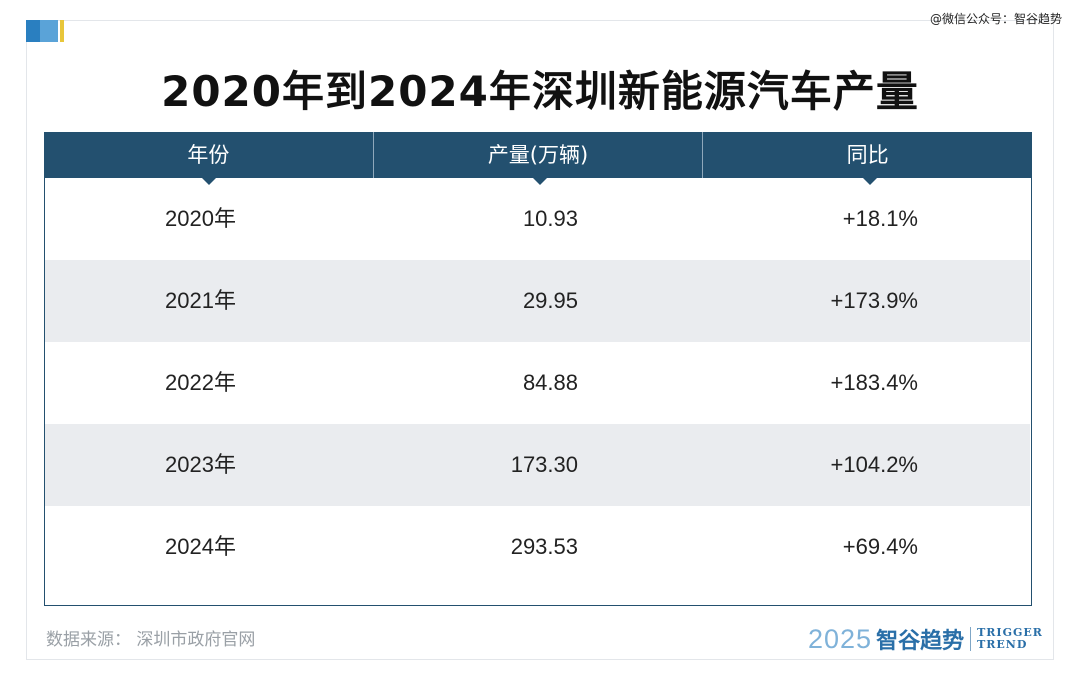  What do you see at coordinates (200, 464) in the screenshot?
I see `cell-year: 2023年` at bounding box center [200, 464].